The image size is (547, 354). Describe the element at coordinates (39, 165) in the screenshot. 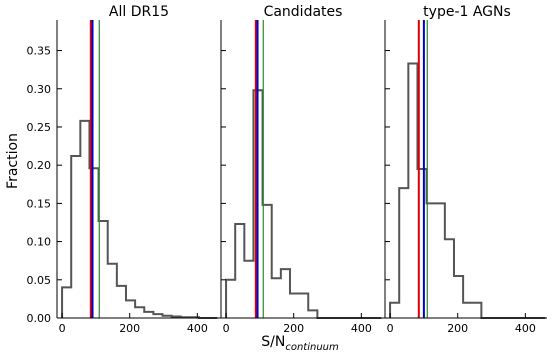

I see `y-tick-label: 0.20` at that location.